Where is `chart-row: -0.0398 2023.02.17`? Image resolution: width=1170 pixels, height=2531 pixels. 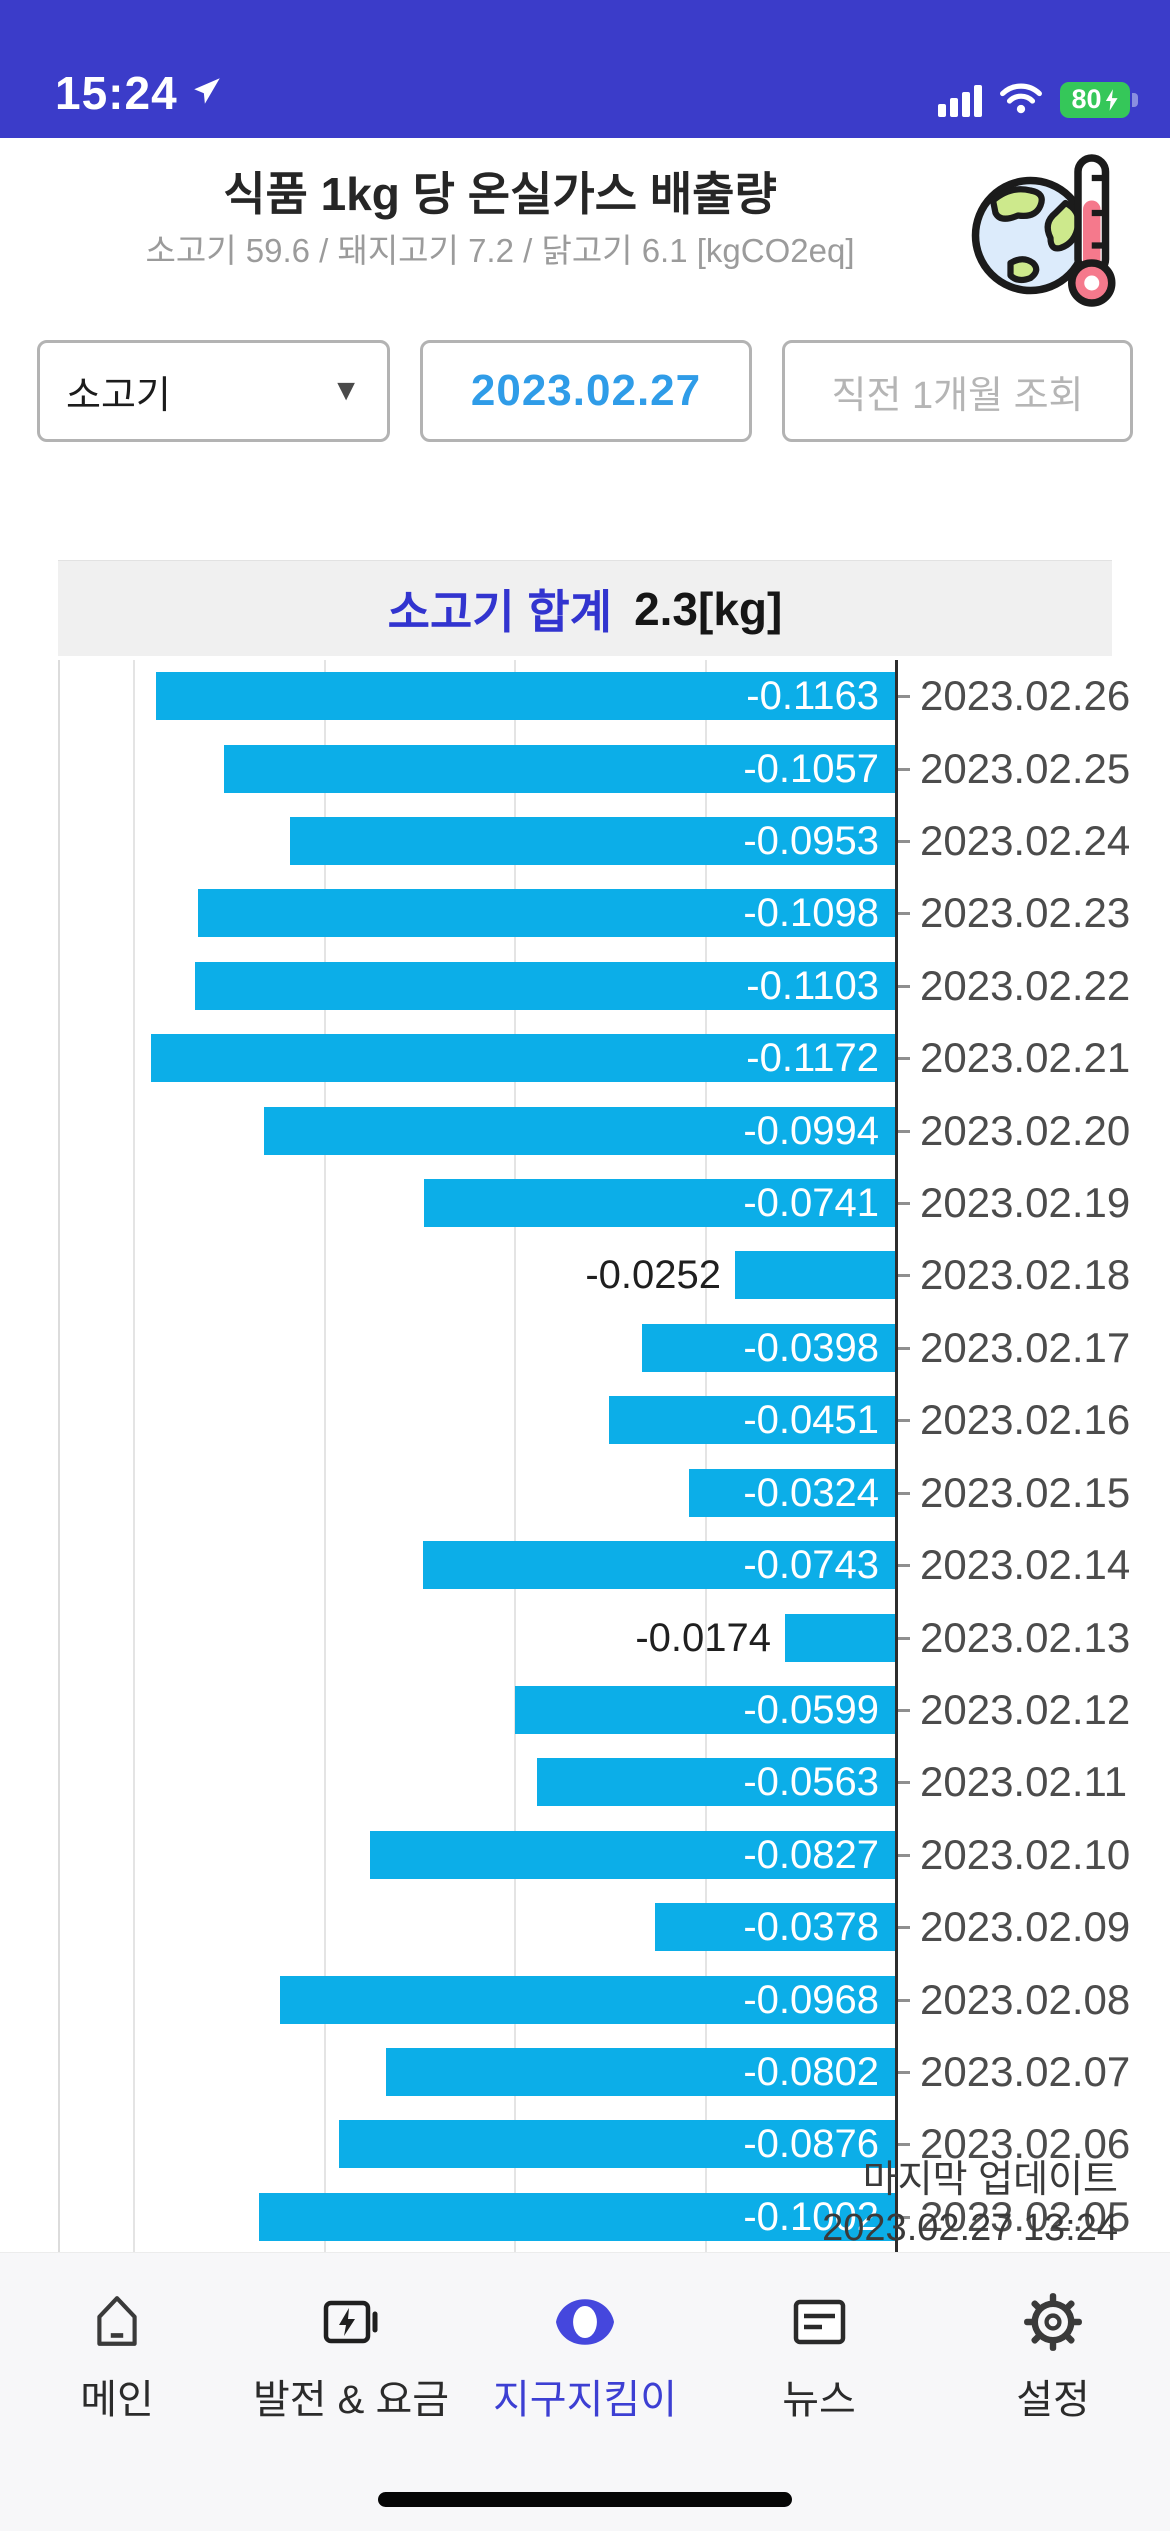
chart-row: -0.0398 2023.02.17 is located at coordinates (594, 1348).